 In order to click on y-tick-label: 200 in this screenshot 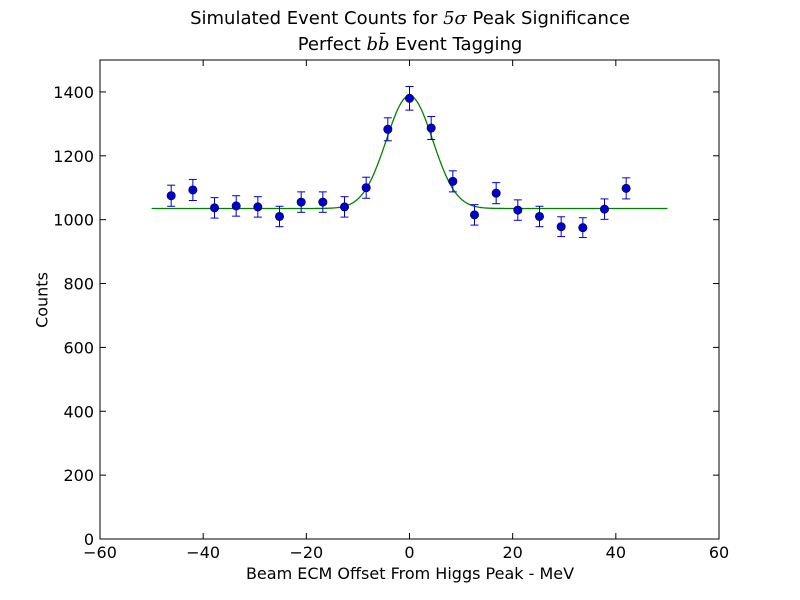, I will do `click(78, 475)`.